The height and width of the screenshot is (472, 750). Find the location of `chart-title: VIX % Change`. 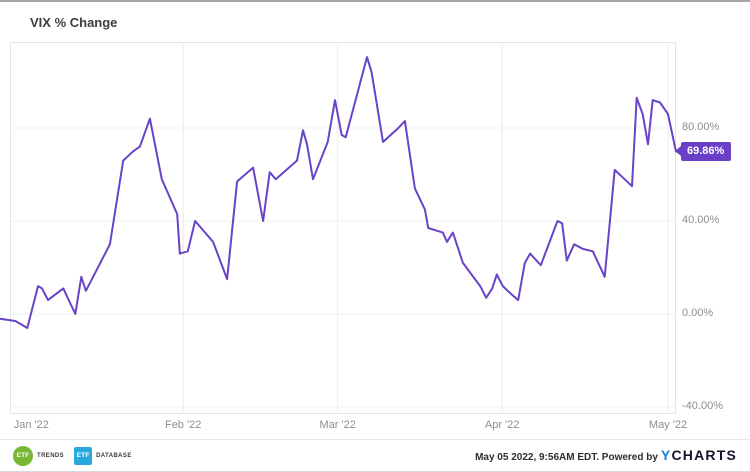

chart-title: VIX % Change is located at coordinates (74, 22).